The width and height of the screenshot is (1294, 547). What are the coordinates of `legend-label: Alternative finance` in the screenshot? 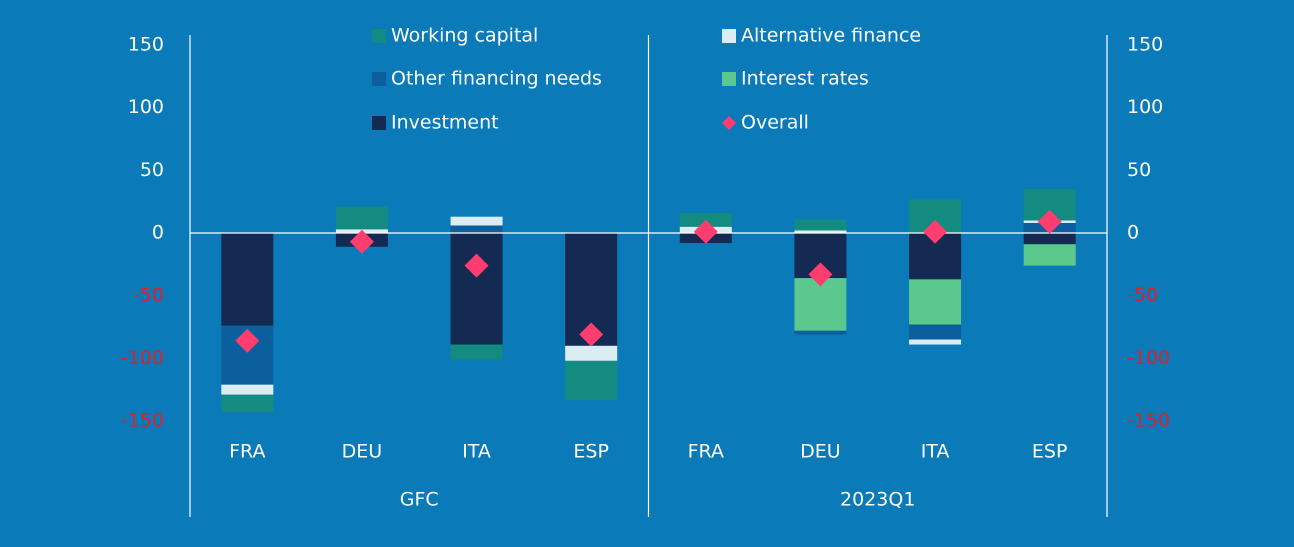 It's located at (831, 36).